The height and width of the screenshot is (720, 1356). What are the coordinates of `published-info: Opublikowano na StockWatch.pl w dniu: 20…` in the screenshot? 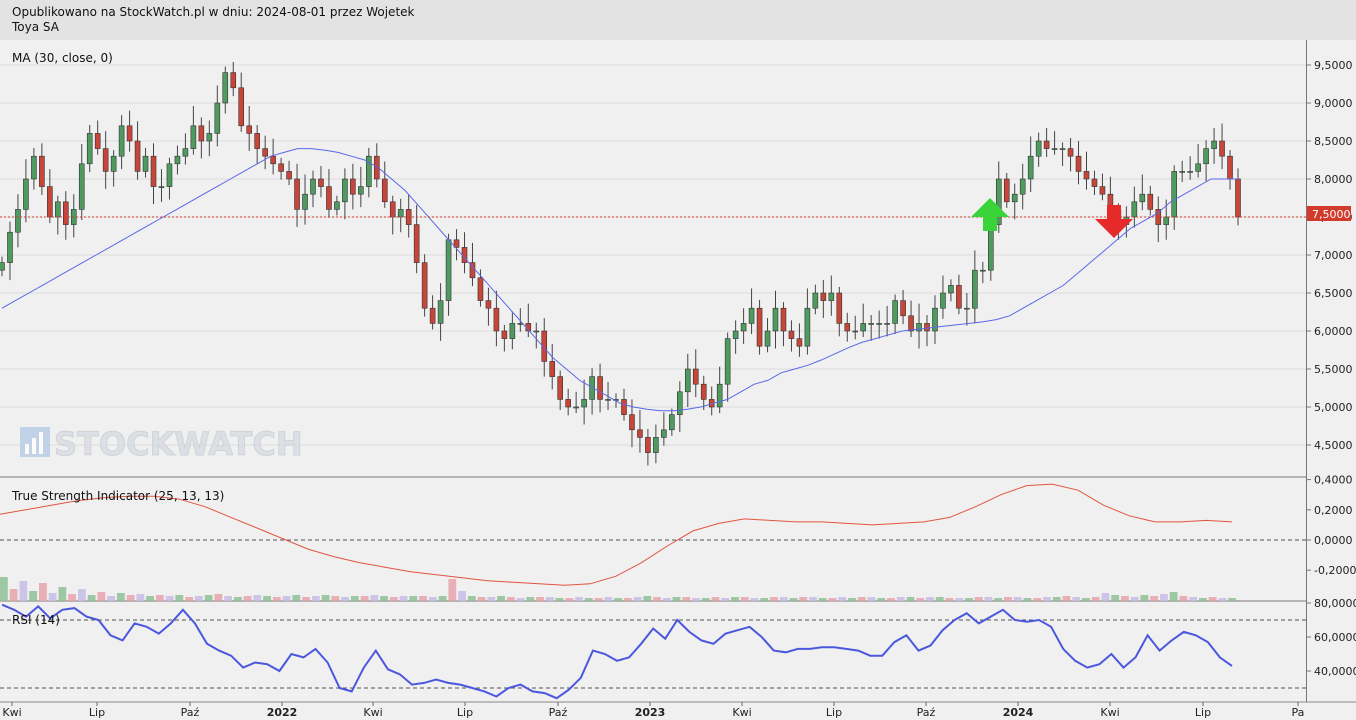 It's located at (213, 12).